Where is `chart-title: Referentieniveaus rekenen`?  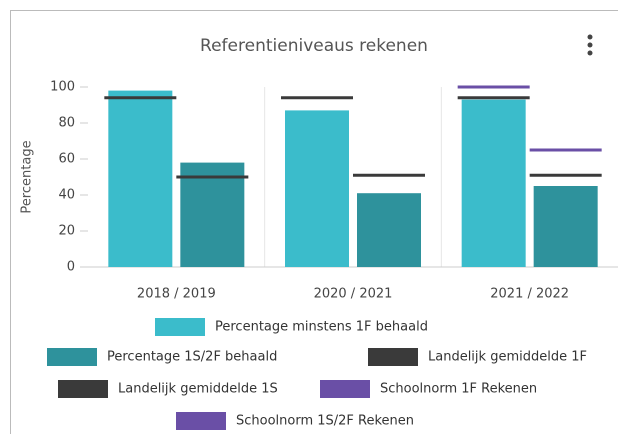 chart-title: Referentieniveaus rekenen is located at coordinates (314, 46).